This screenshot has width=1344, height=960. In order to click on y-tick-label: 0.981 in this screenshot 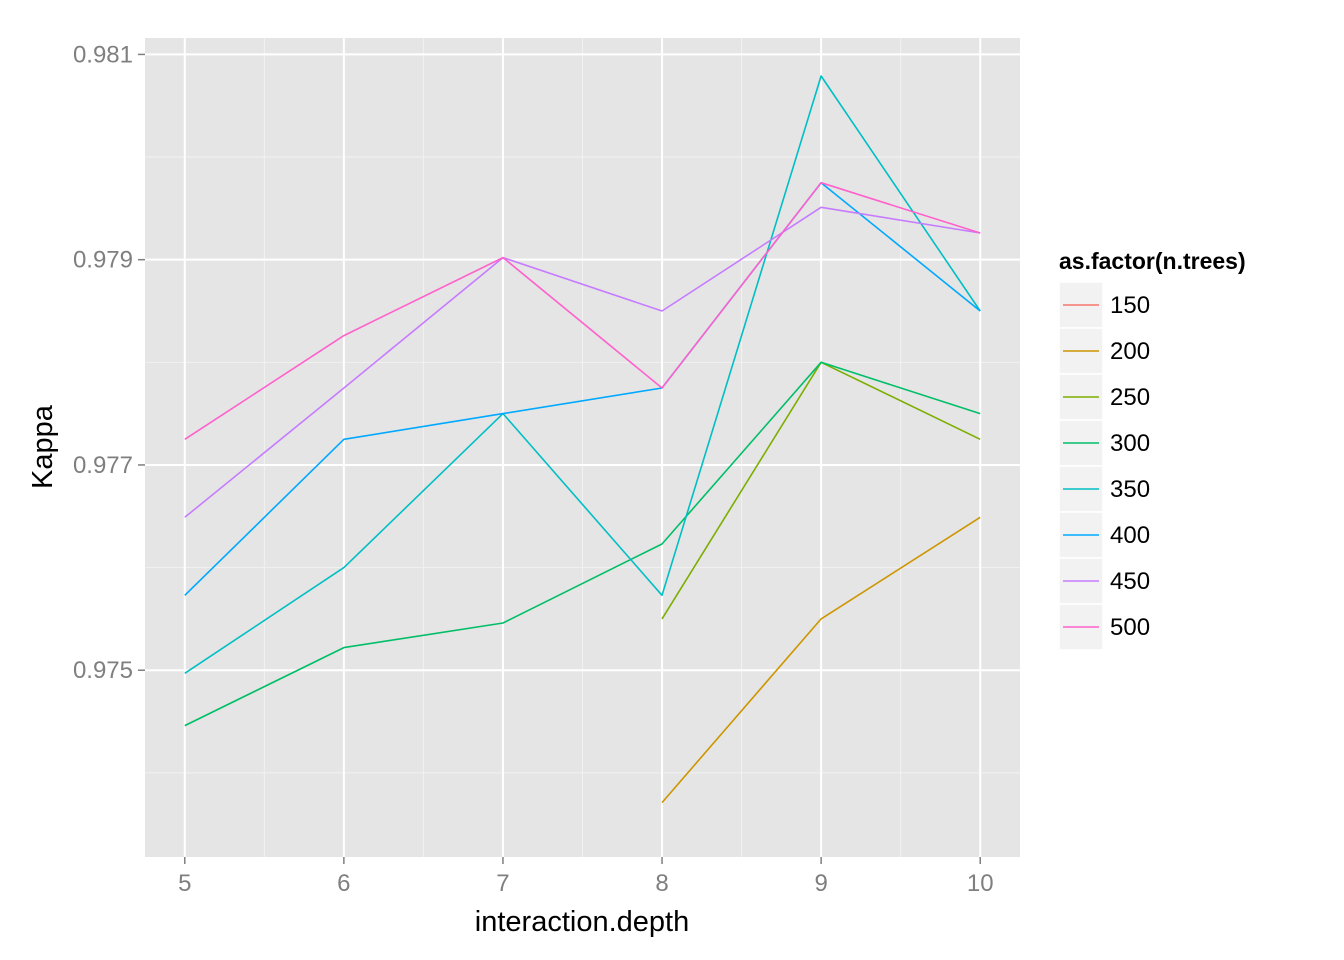, I will do `click(103, 54)`.